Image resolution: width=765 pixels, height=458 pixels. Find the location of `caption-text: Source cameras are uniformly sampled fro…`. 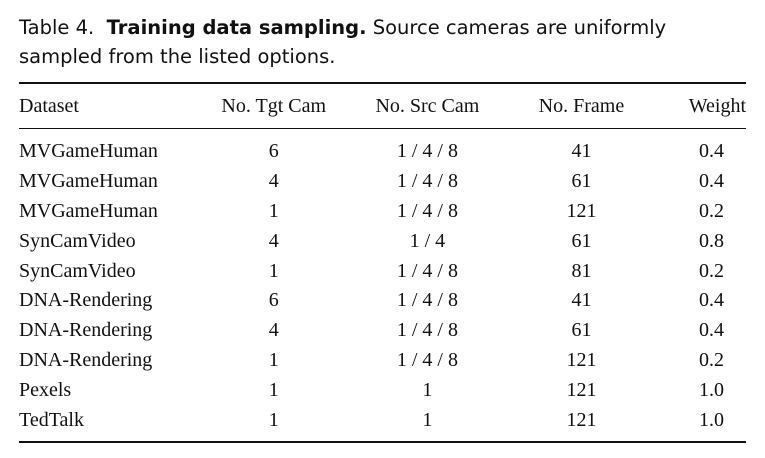

caption-text: Source cameras are uniformly sampled fro… is located at coordinates (343, 42).